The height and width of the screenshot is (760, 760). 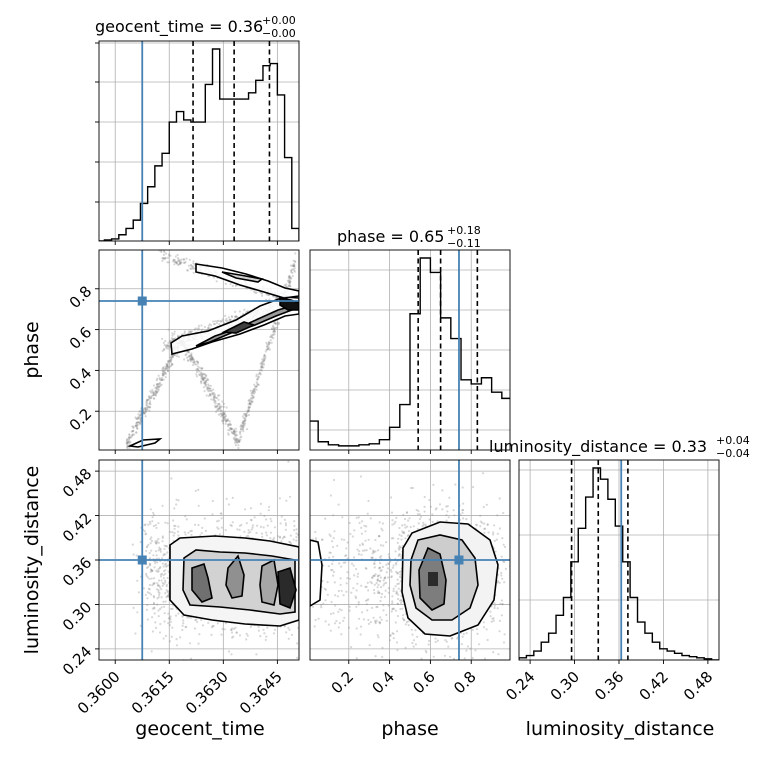 What do you see at coordinates (620, 729) in the screenshot?
I see `xlabel-luminosity-distance: luminosity_distance` at bounding box center [620, 729].